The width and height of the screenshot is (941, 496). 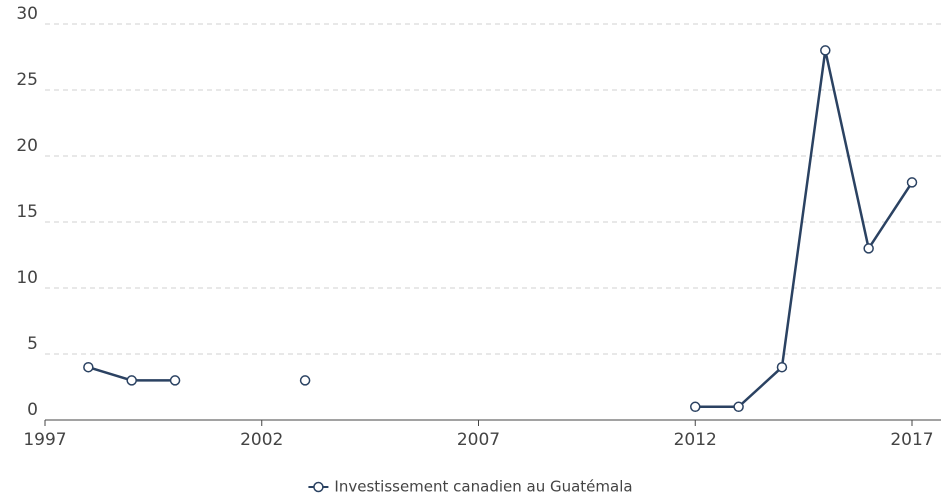 What do you see at coordinates (44, 440) in the screenshot?
I see `x-tick-label: 1997` at bounding box center [44, 440].